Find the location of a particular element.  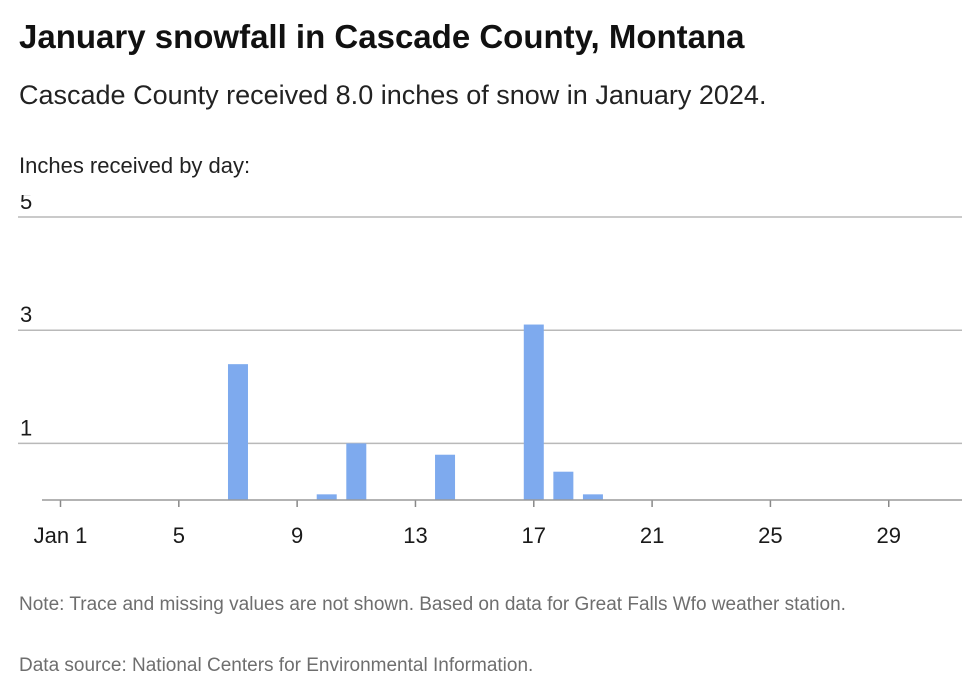

x-tick-label-25: 25 is located at coordinates (770, 535).